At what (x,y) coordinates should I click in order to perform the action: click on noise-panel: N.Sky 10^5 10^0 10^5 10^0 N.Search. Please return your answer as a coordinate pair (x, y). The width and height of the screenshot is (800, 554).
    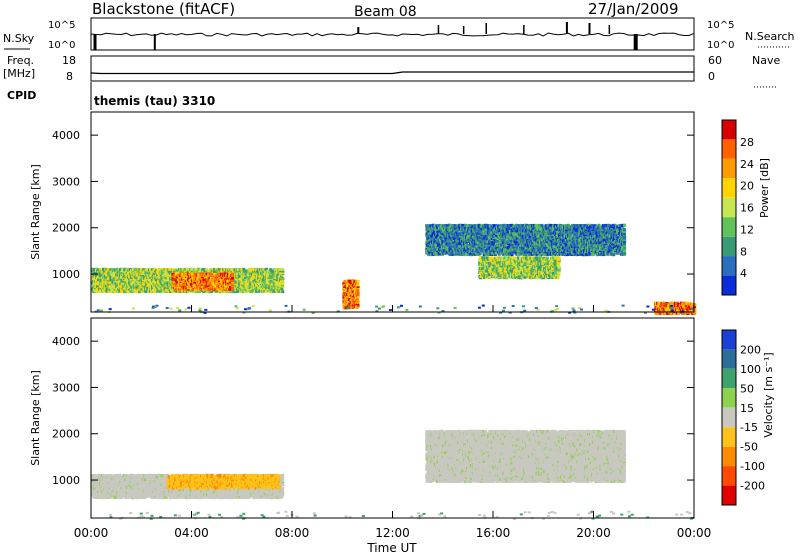
    Looking at the image, I should click on (399, 34).